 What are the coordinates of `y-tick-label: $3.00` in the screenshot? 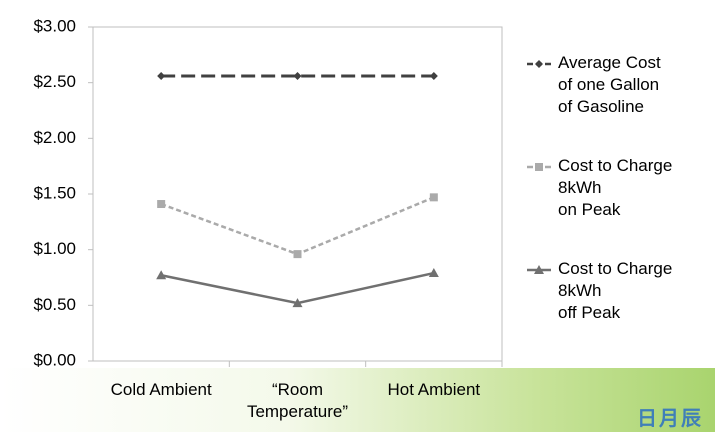 It's located at (54, 25).